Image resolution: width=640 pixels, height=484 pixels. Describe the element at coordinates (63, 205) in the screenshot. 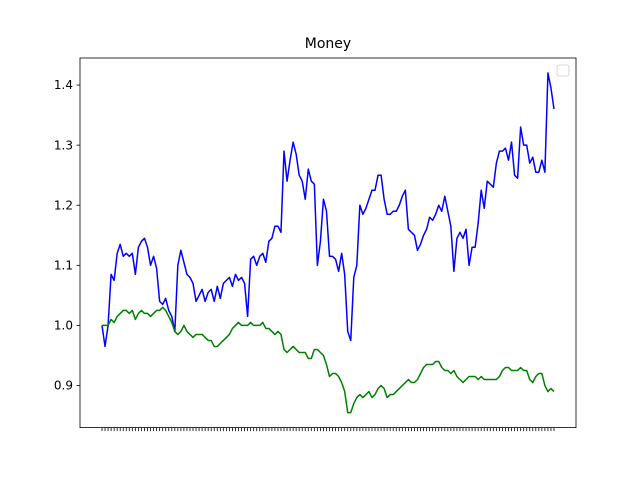

I see `y-tick-label: 1.2` at that location.